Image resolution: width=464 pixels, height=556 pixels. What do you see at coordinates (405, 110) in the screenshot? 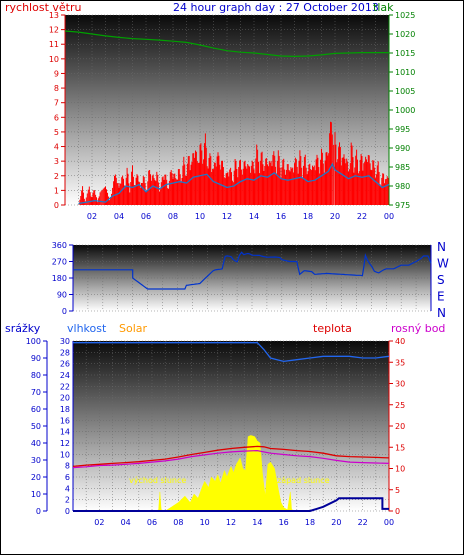
I see `pressure-tick-label: 1000` at bounding box center [405, 110].